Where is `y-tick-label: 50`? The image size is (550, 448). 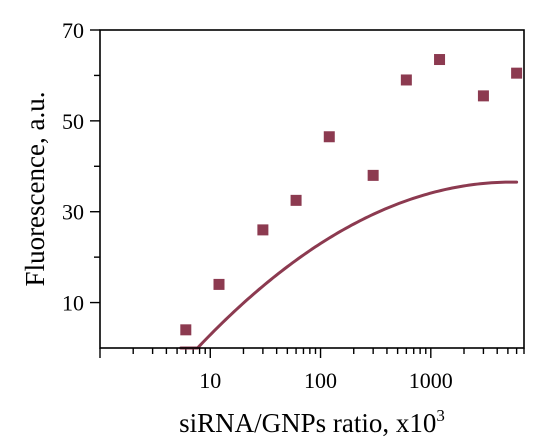 y-tick-label: 50 is located at coordinates (73, 121).